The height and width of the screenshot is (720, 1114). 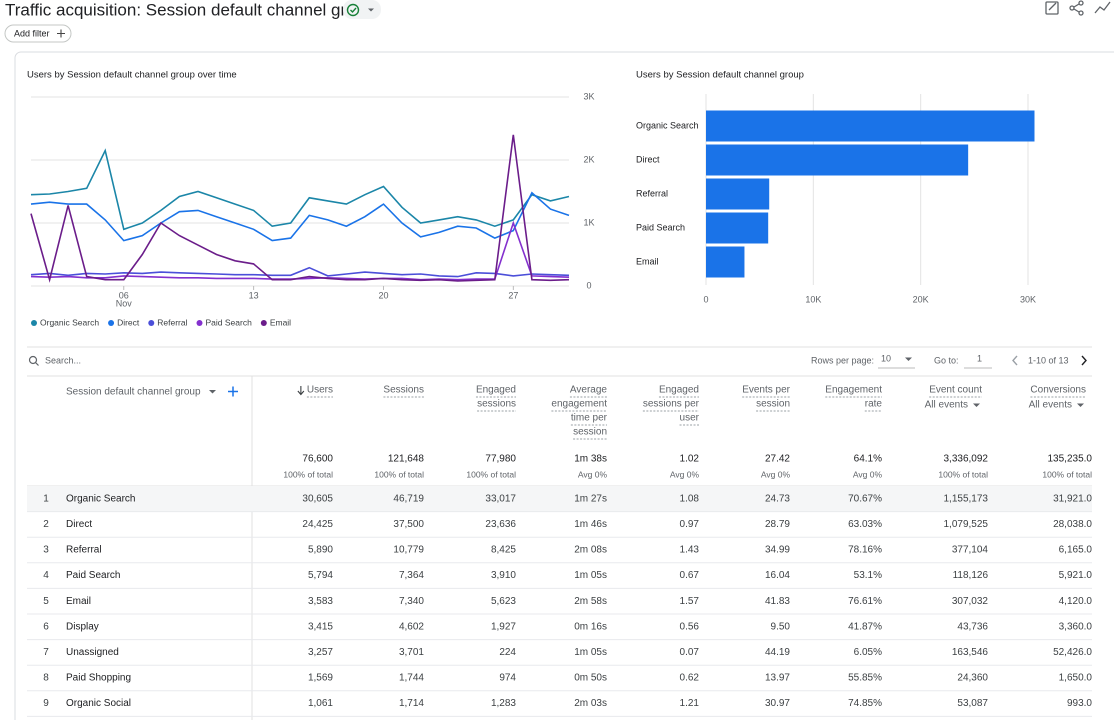 I want to click on row-number: 5, so click(x=46, y=601).